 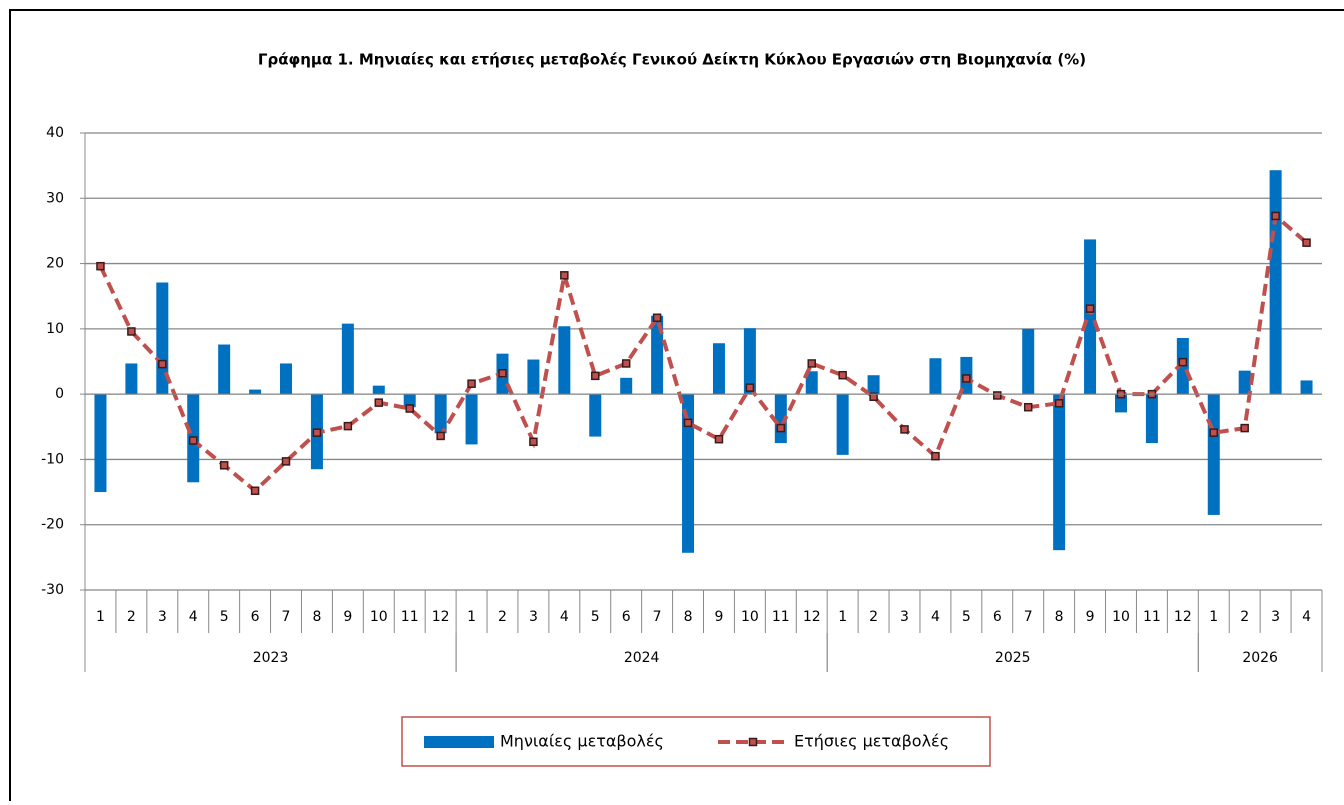 I want to click on legend-marker, so click(x=753, y=742).